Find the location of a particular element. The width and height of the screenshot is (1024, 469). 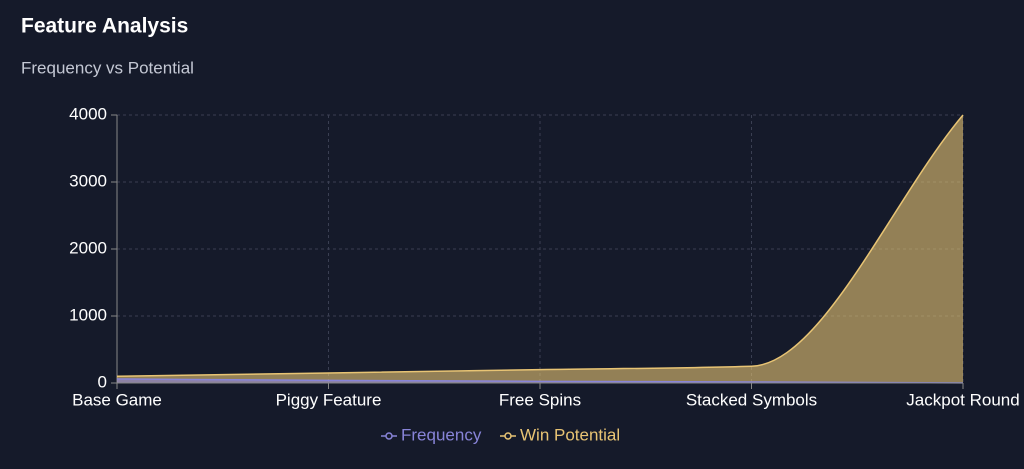

title: Feature Analysis is located at coordinates (104, 26).